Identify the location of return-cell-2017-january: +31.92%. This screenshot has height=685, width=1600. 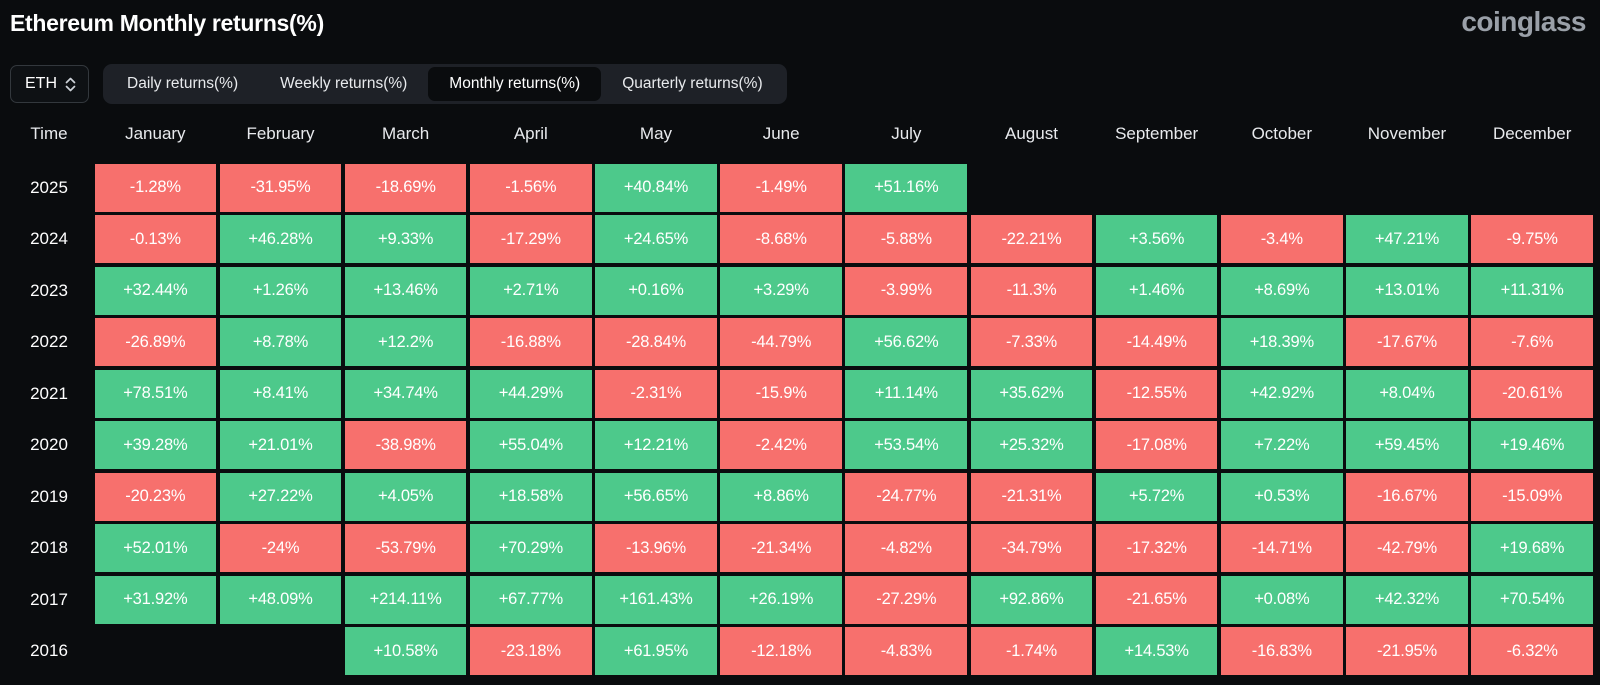
(155, 599).